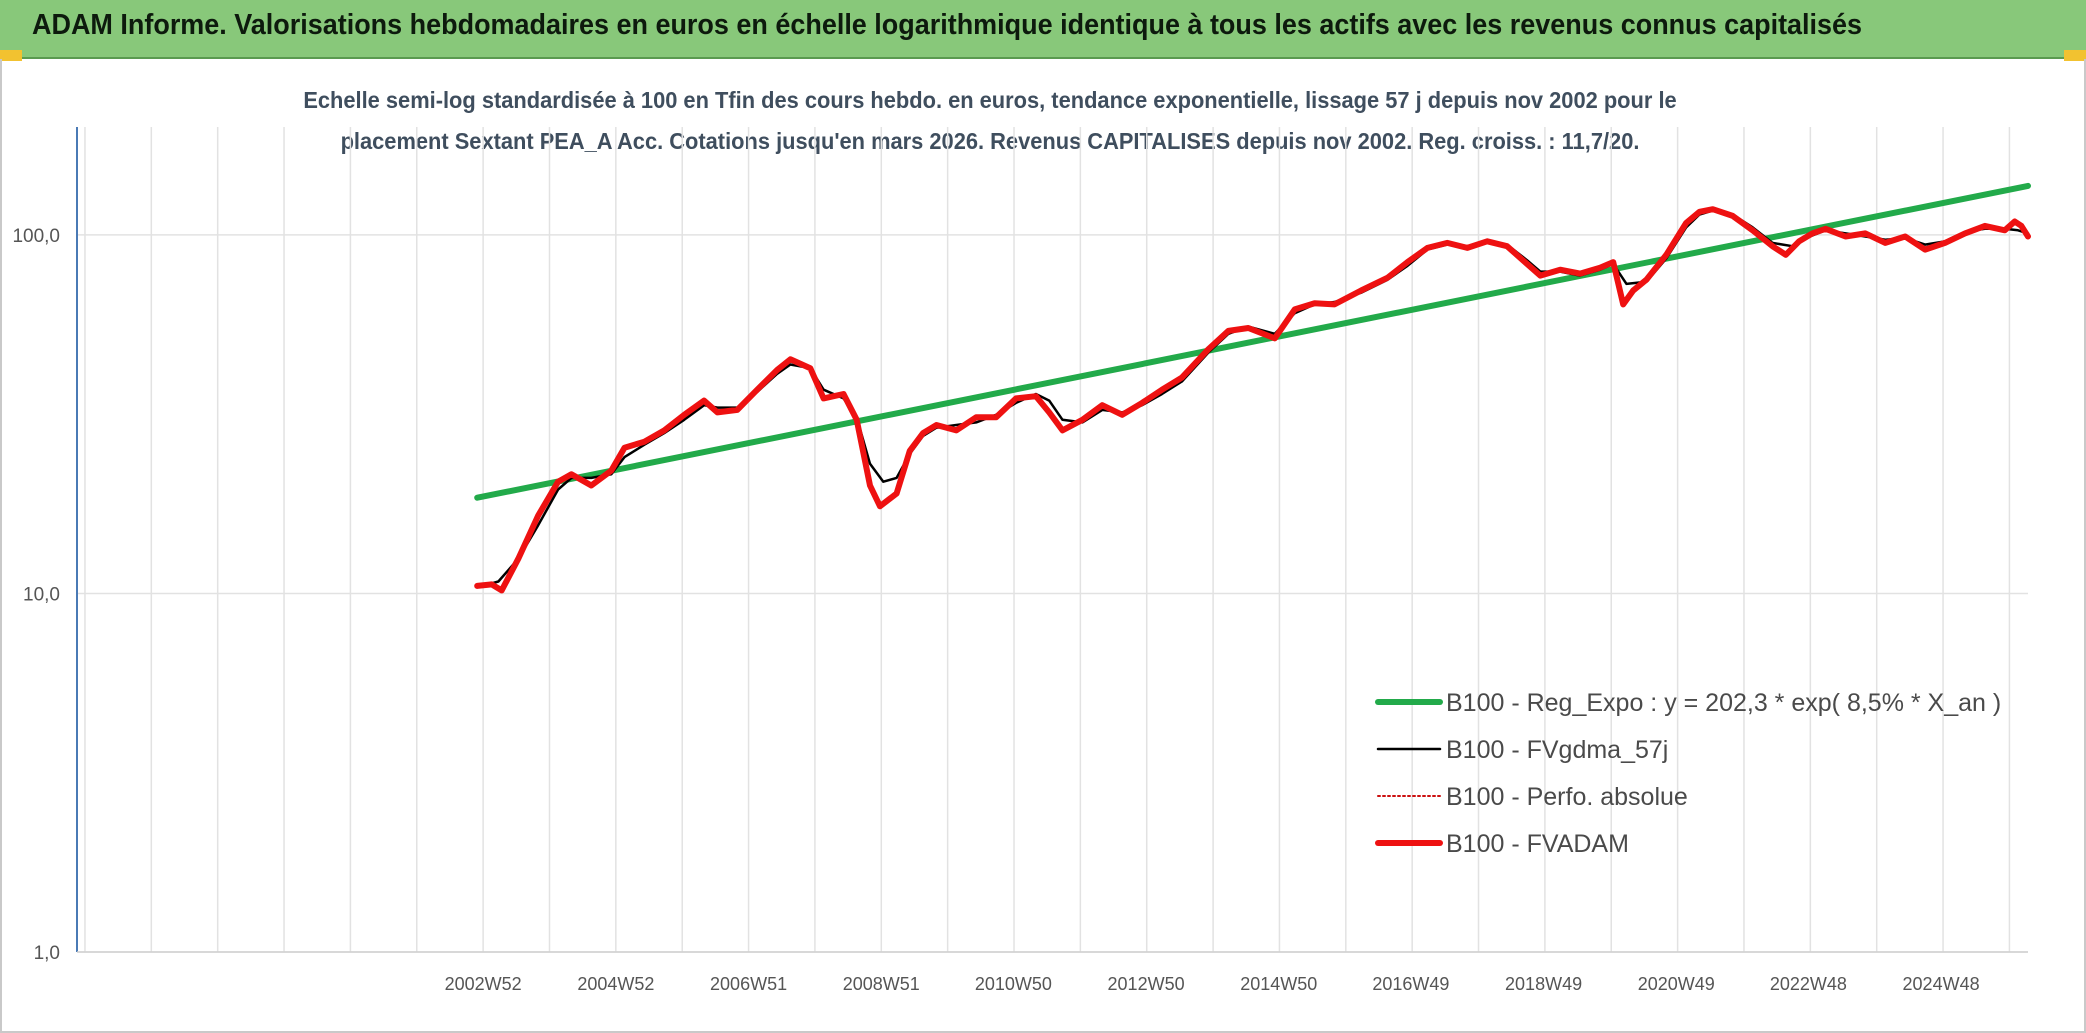 This screenshot has width=2086, height=1033. What do you see at coordinates (1676, 984) in the screenshot?
I see `x-tick-label: 2020W49` at bounding box center [1676, 984].